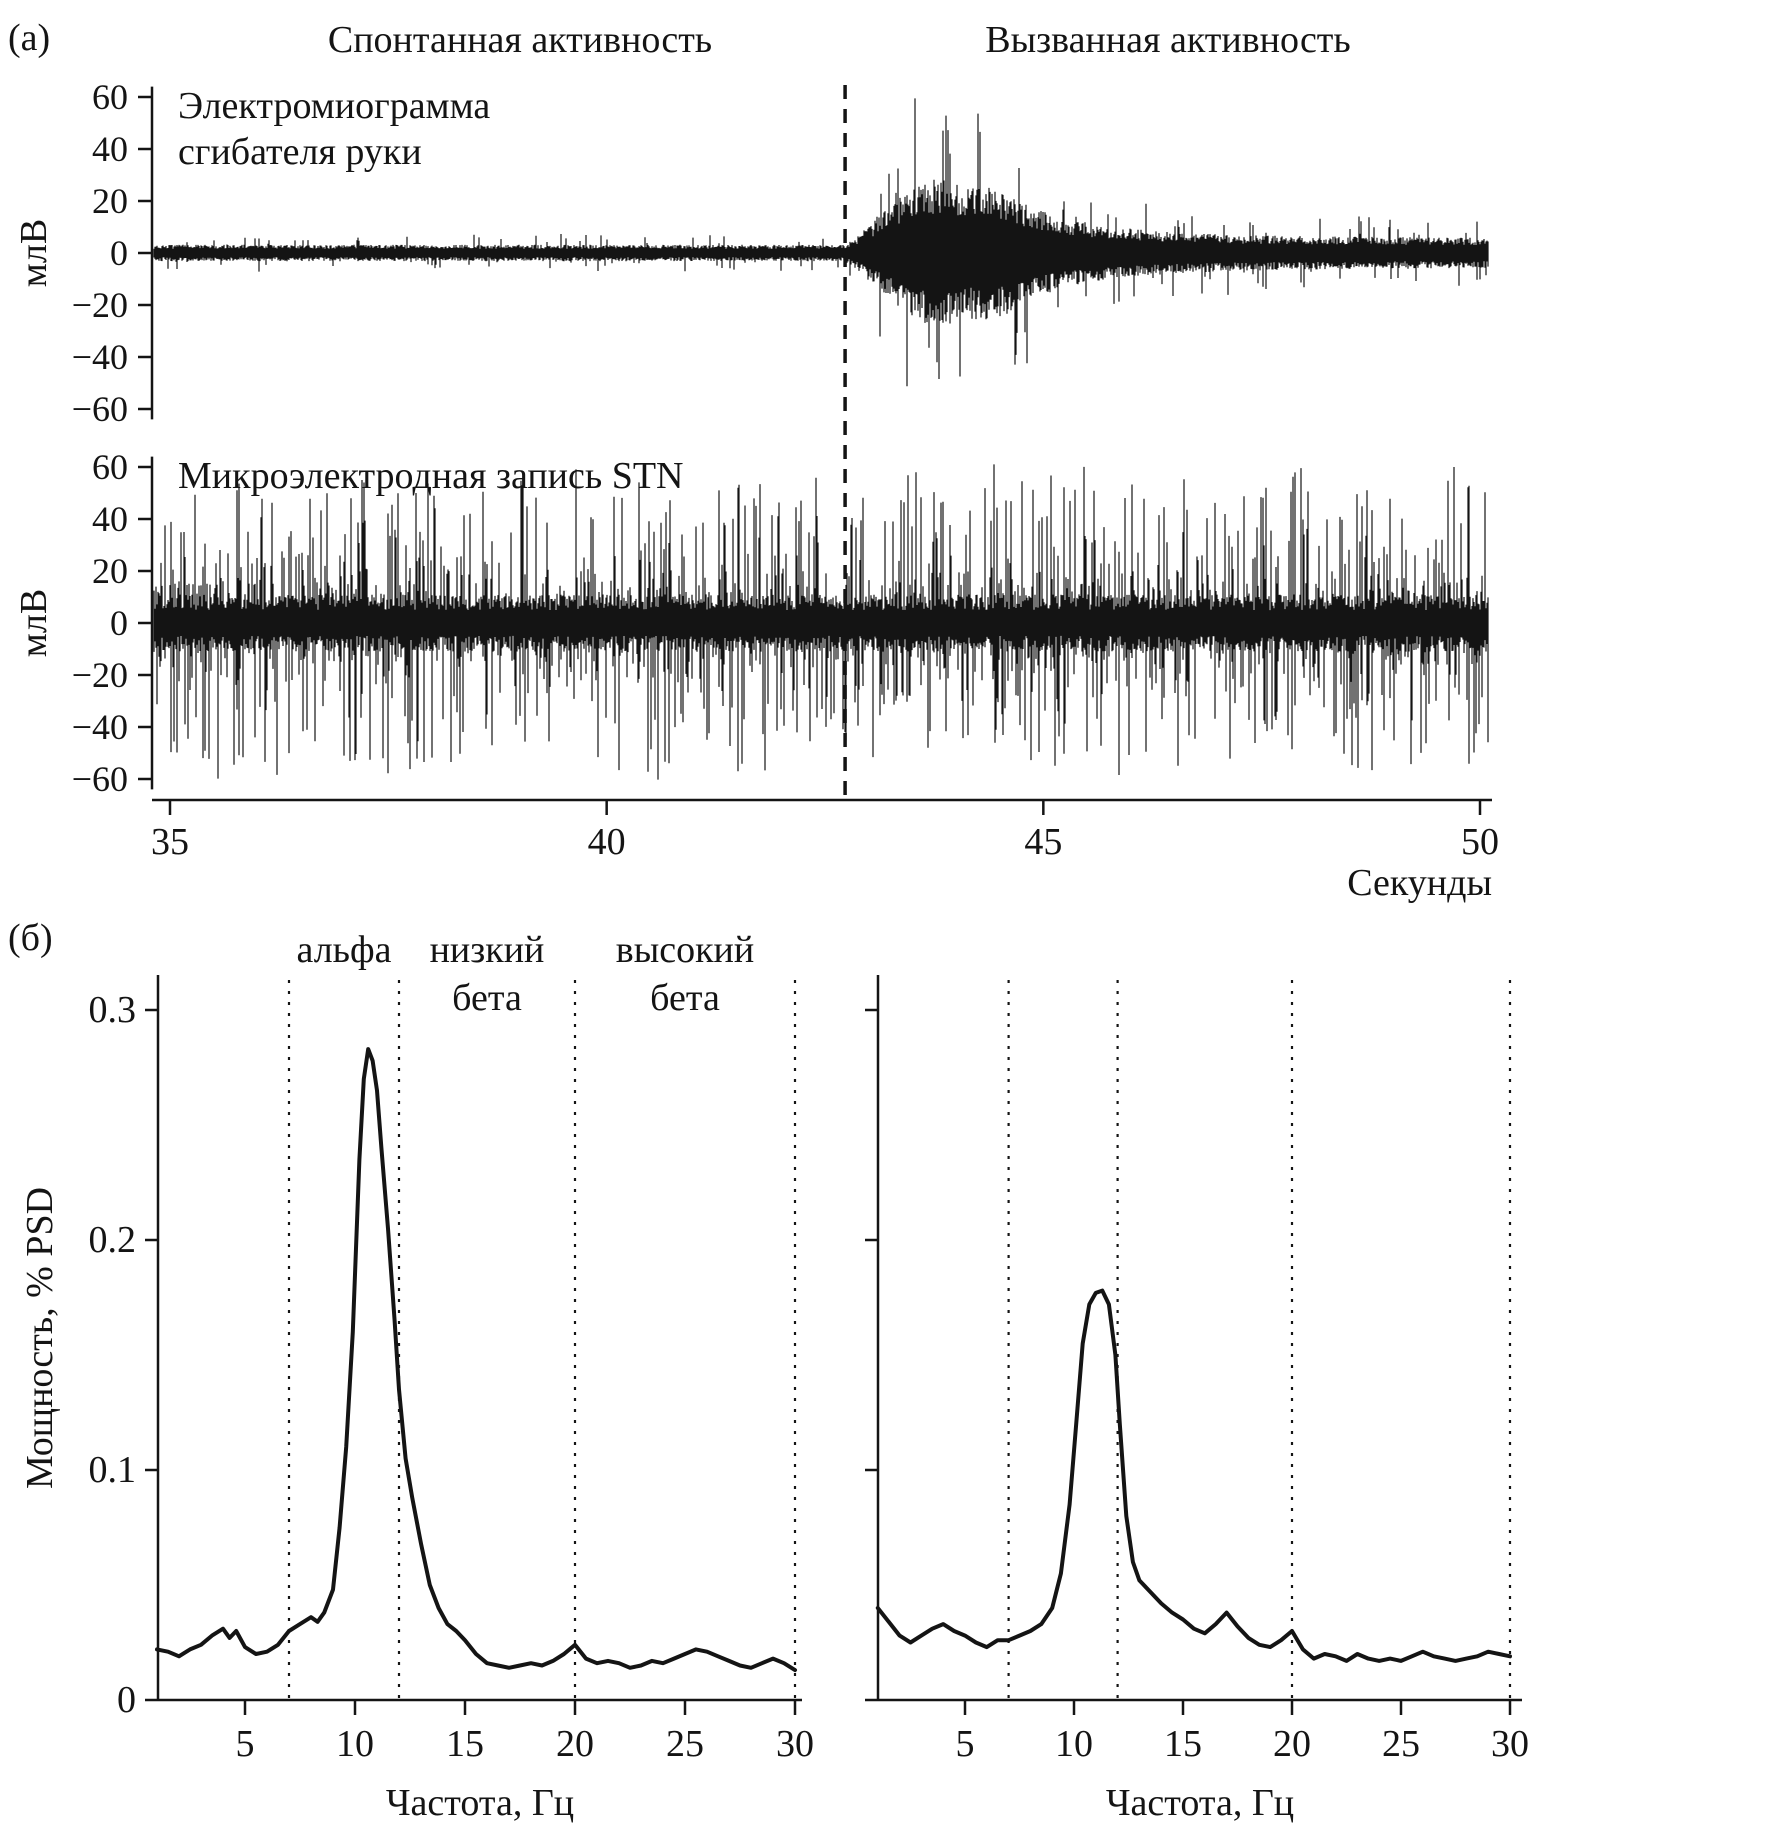 The image size is (1782, 1832). I want to click on psd-tick-label: 0, so click(126, 1700).